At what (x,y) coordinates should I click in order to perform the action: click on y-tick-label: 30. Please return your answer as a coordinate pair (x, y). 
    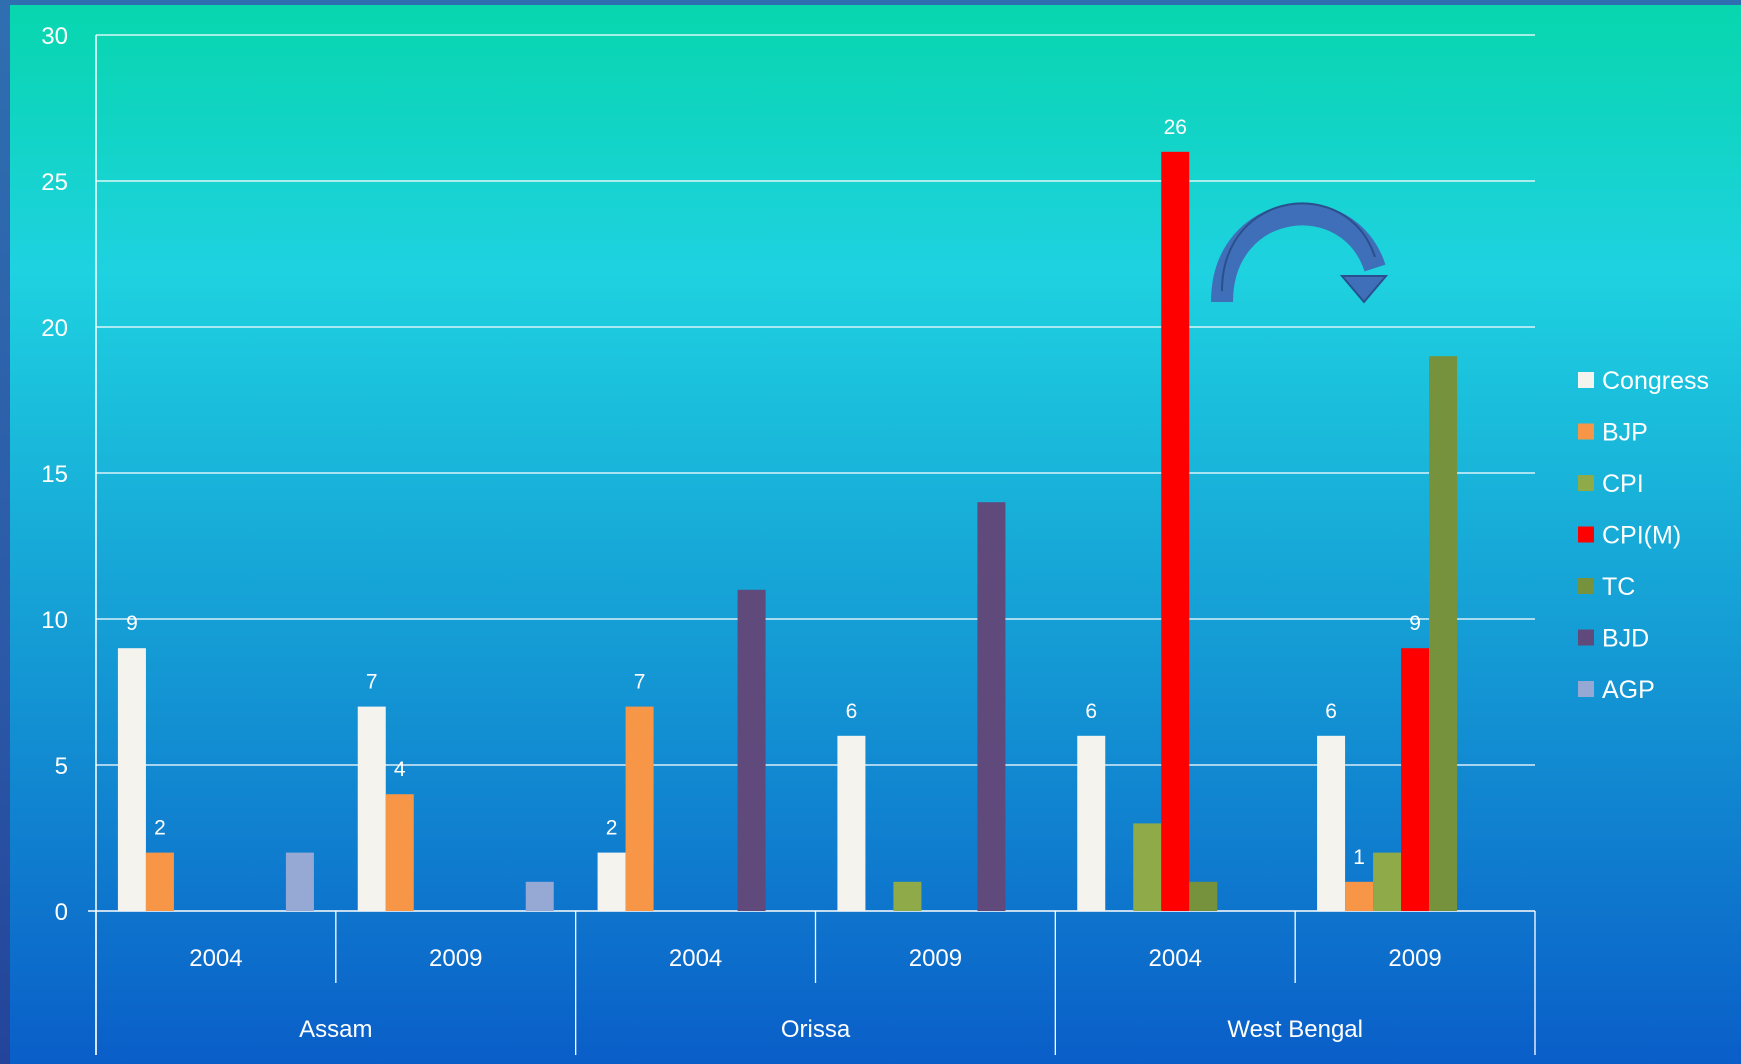
    Looking at the image, I should click on (54, 36).